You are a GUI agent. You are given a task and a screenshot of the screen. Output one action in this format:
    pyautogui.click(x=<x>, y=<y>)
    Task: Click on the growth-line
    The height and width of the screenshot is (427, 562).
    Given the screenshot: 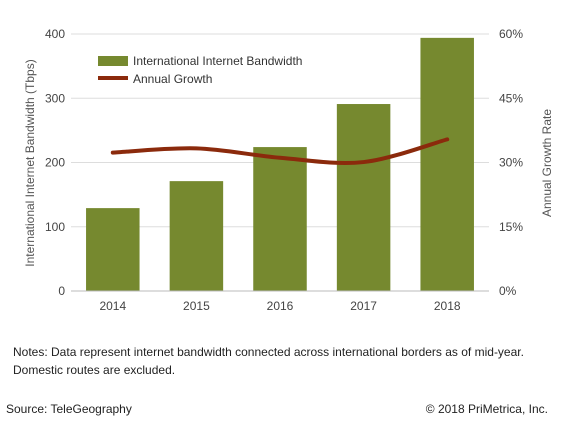 What is the action you would take?
    pyautogui.click(x=280, y=151)
    